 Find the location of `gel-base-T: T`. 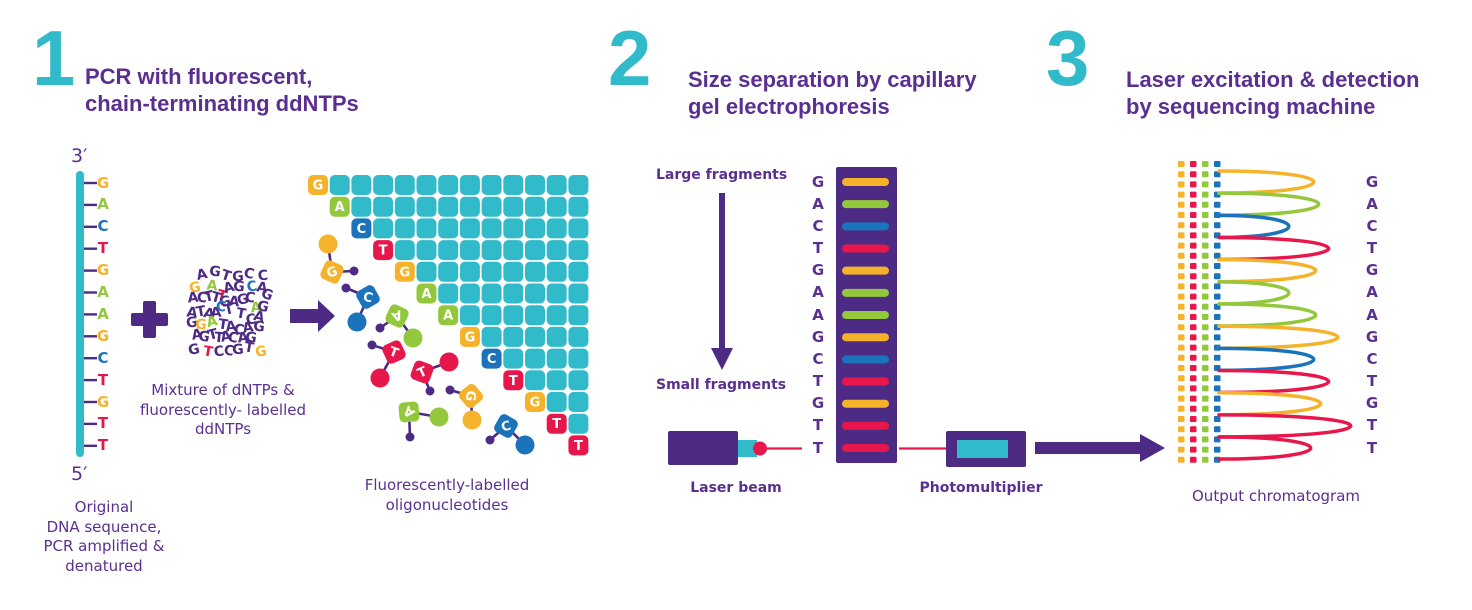

gel-base-T: T is located at coordinates (818, 248).